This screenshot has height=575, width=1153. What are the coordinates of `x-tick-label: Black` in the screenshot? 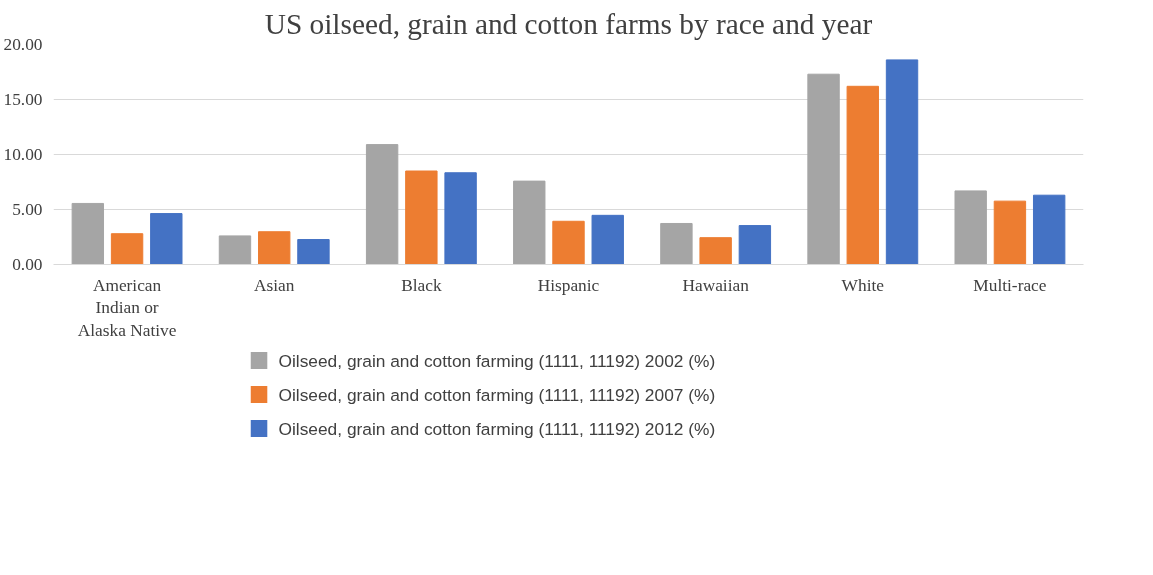 It's located at (421, 285).